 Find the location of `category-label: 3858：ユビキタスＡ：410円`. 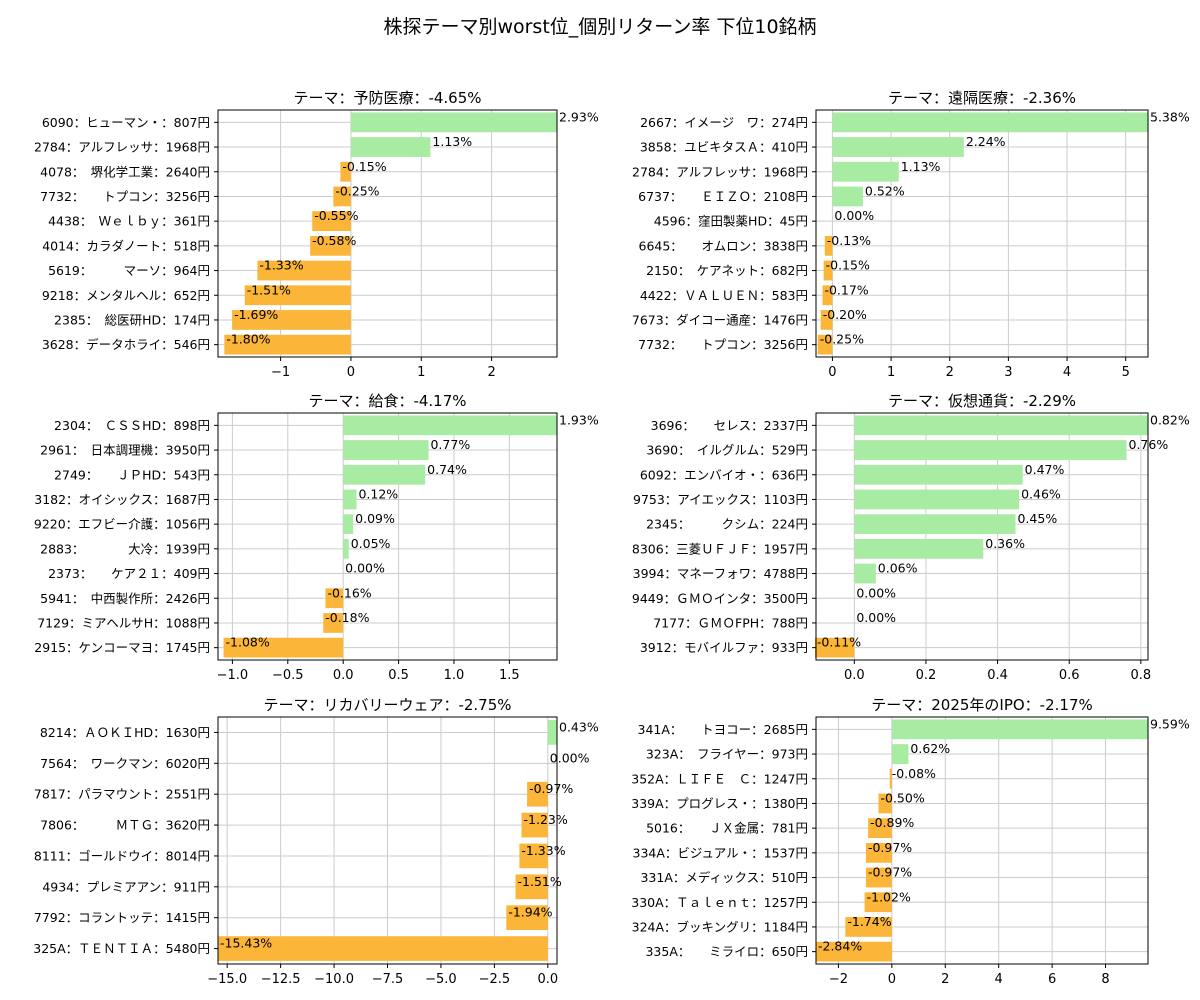

category-label: 3858：ユビキタスＡ：410円 is located at coordinates (724, 147).